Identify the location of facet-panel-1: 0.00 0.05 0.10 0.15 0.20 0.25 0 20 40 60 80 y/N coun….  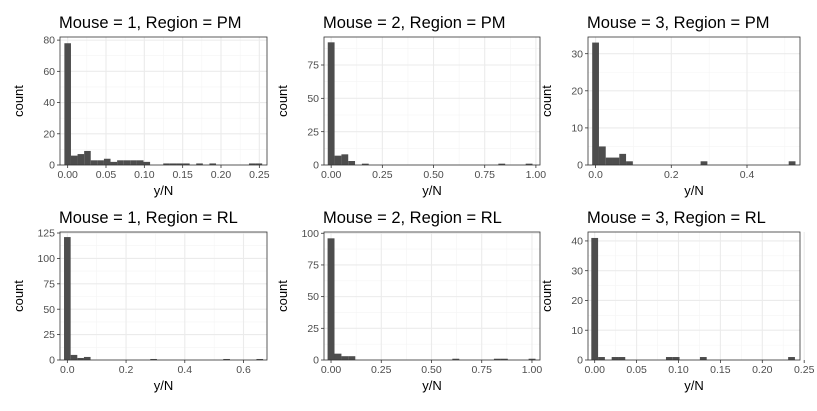
(140, 106).